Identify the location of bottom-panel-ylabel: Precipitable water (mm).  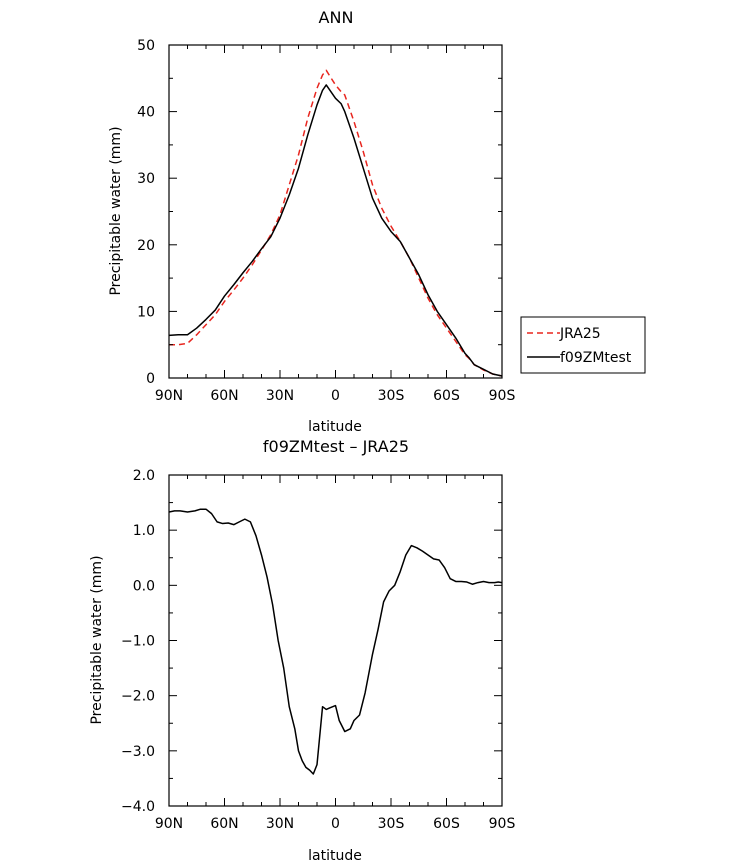
(97, 639).